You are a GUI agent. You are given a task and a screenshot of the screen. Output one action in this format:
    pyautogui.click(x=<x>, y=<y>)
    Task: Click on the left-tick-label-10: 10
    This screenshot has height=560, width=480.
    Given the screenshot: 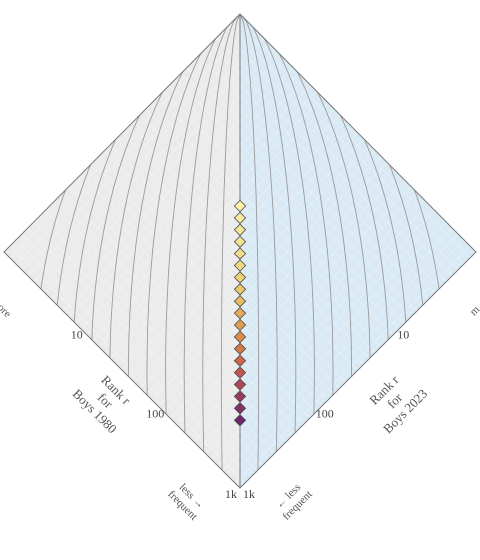 What is the action you would take?
    pyautogui.click(x=77, y=335)
    